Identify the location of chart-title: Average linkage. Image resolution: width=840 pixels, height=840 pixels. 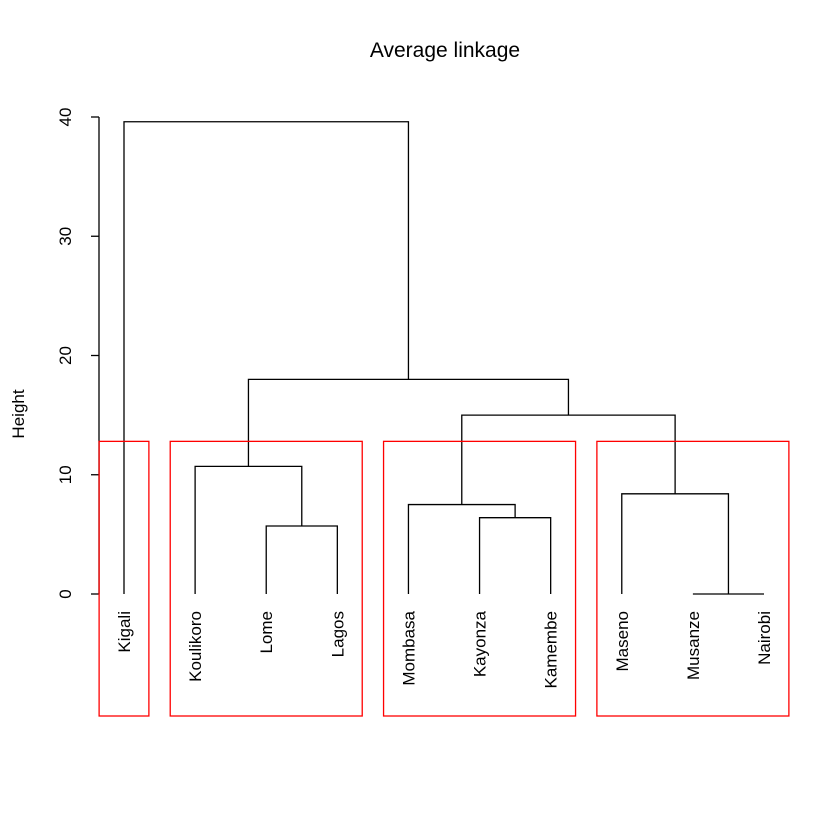
(445, 50).